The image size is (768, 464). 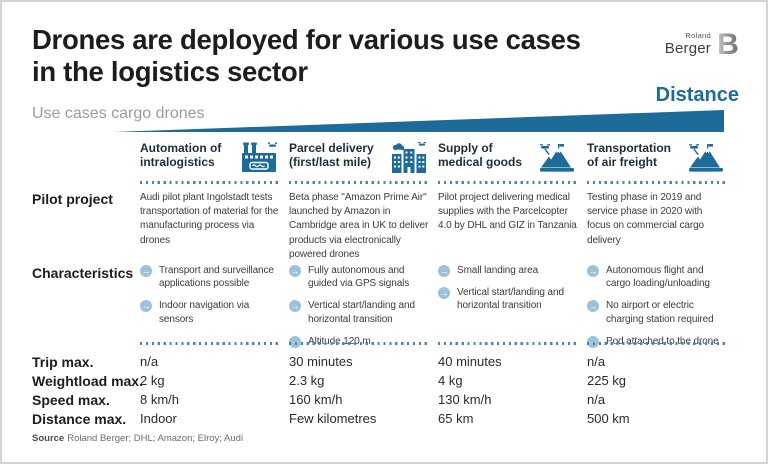 What do you see at coordinates (480, 162) in the screenshot?
I see `column-title-line: medical goods` at bounding box center [480, 162].